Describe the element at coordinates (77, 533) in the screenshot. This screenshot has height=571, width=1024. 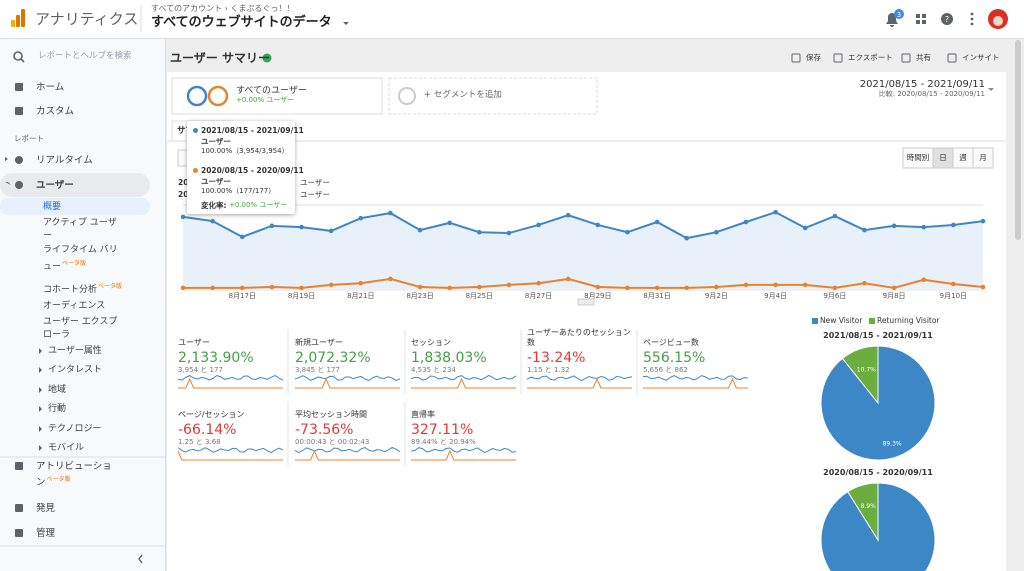
I see `nav-item: 管理` at that location.